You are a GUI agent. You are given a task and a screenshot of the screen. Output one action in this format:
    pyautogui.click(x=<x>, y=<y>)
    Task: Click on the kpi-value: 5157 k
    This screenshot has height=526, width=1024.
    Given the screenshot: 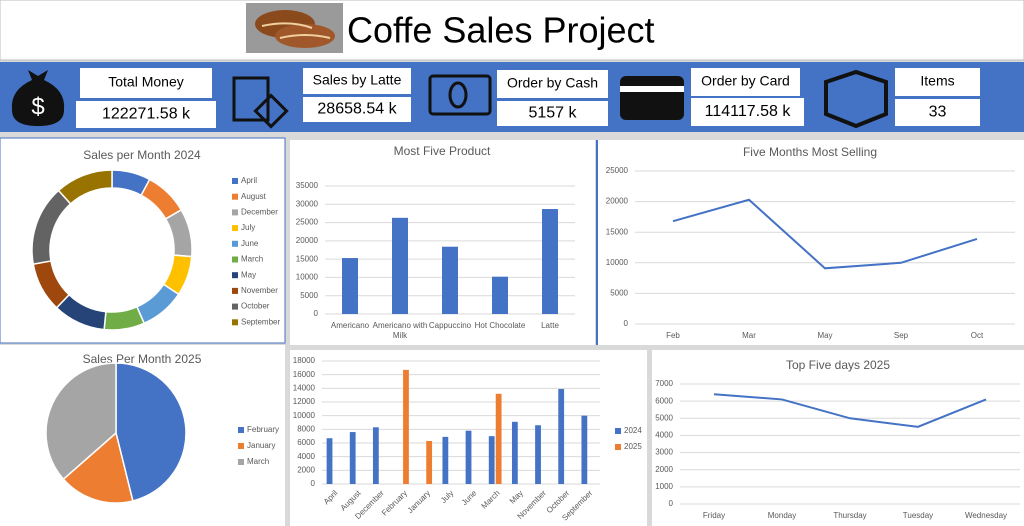 What is the action you would take?
    pyautogui.click(x=552, y=113)
    